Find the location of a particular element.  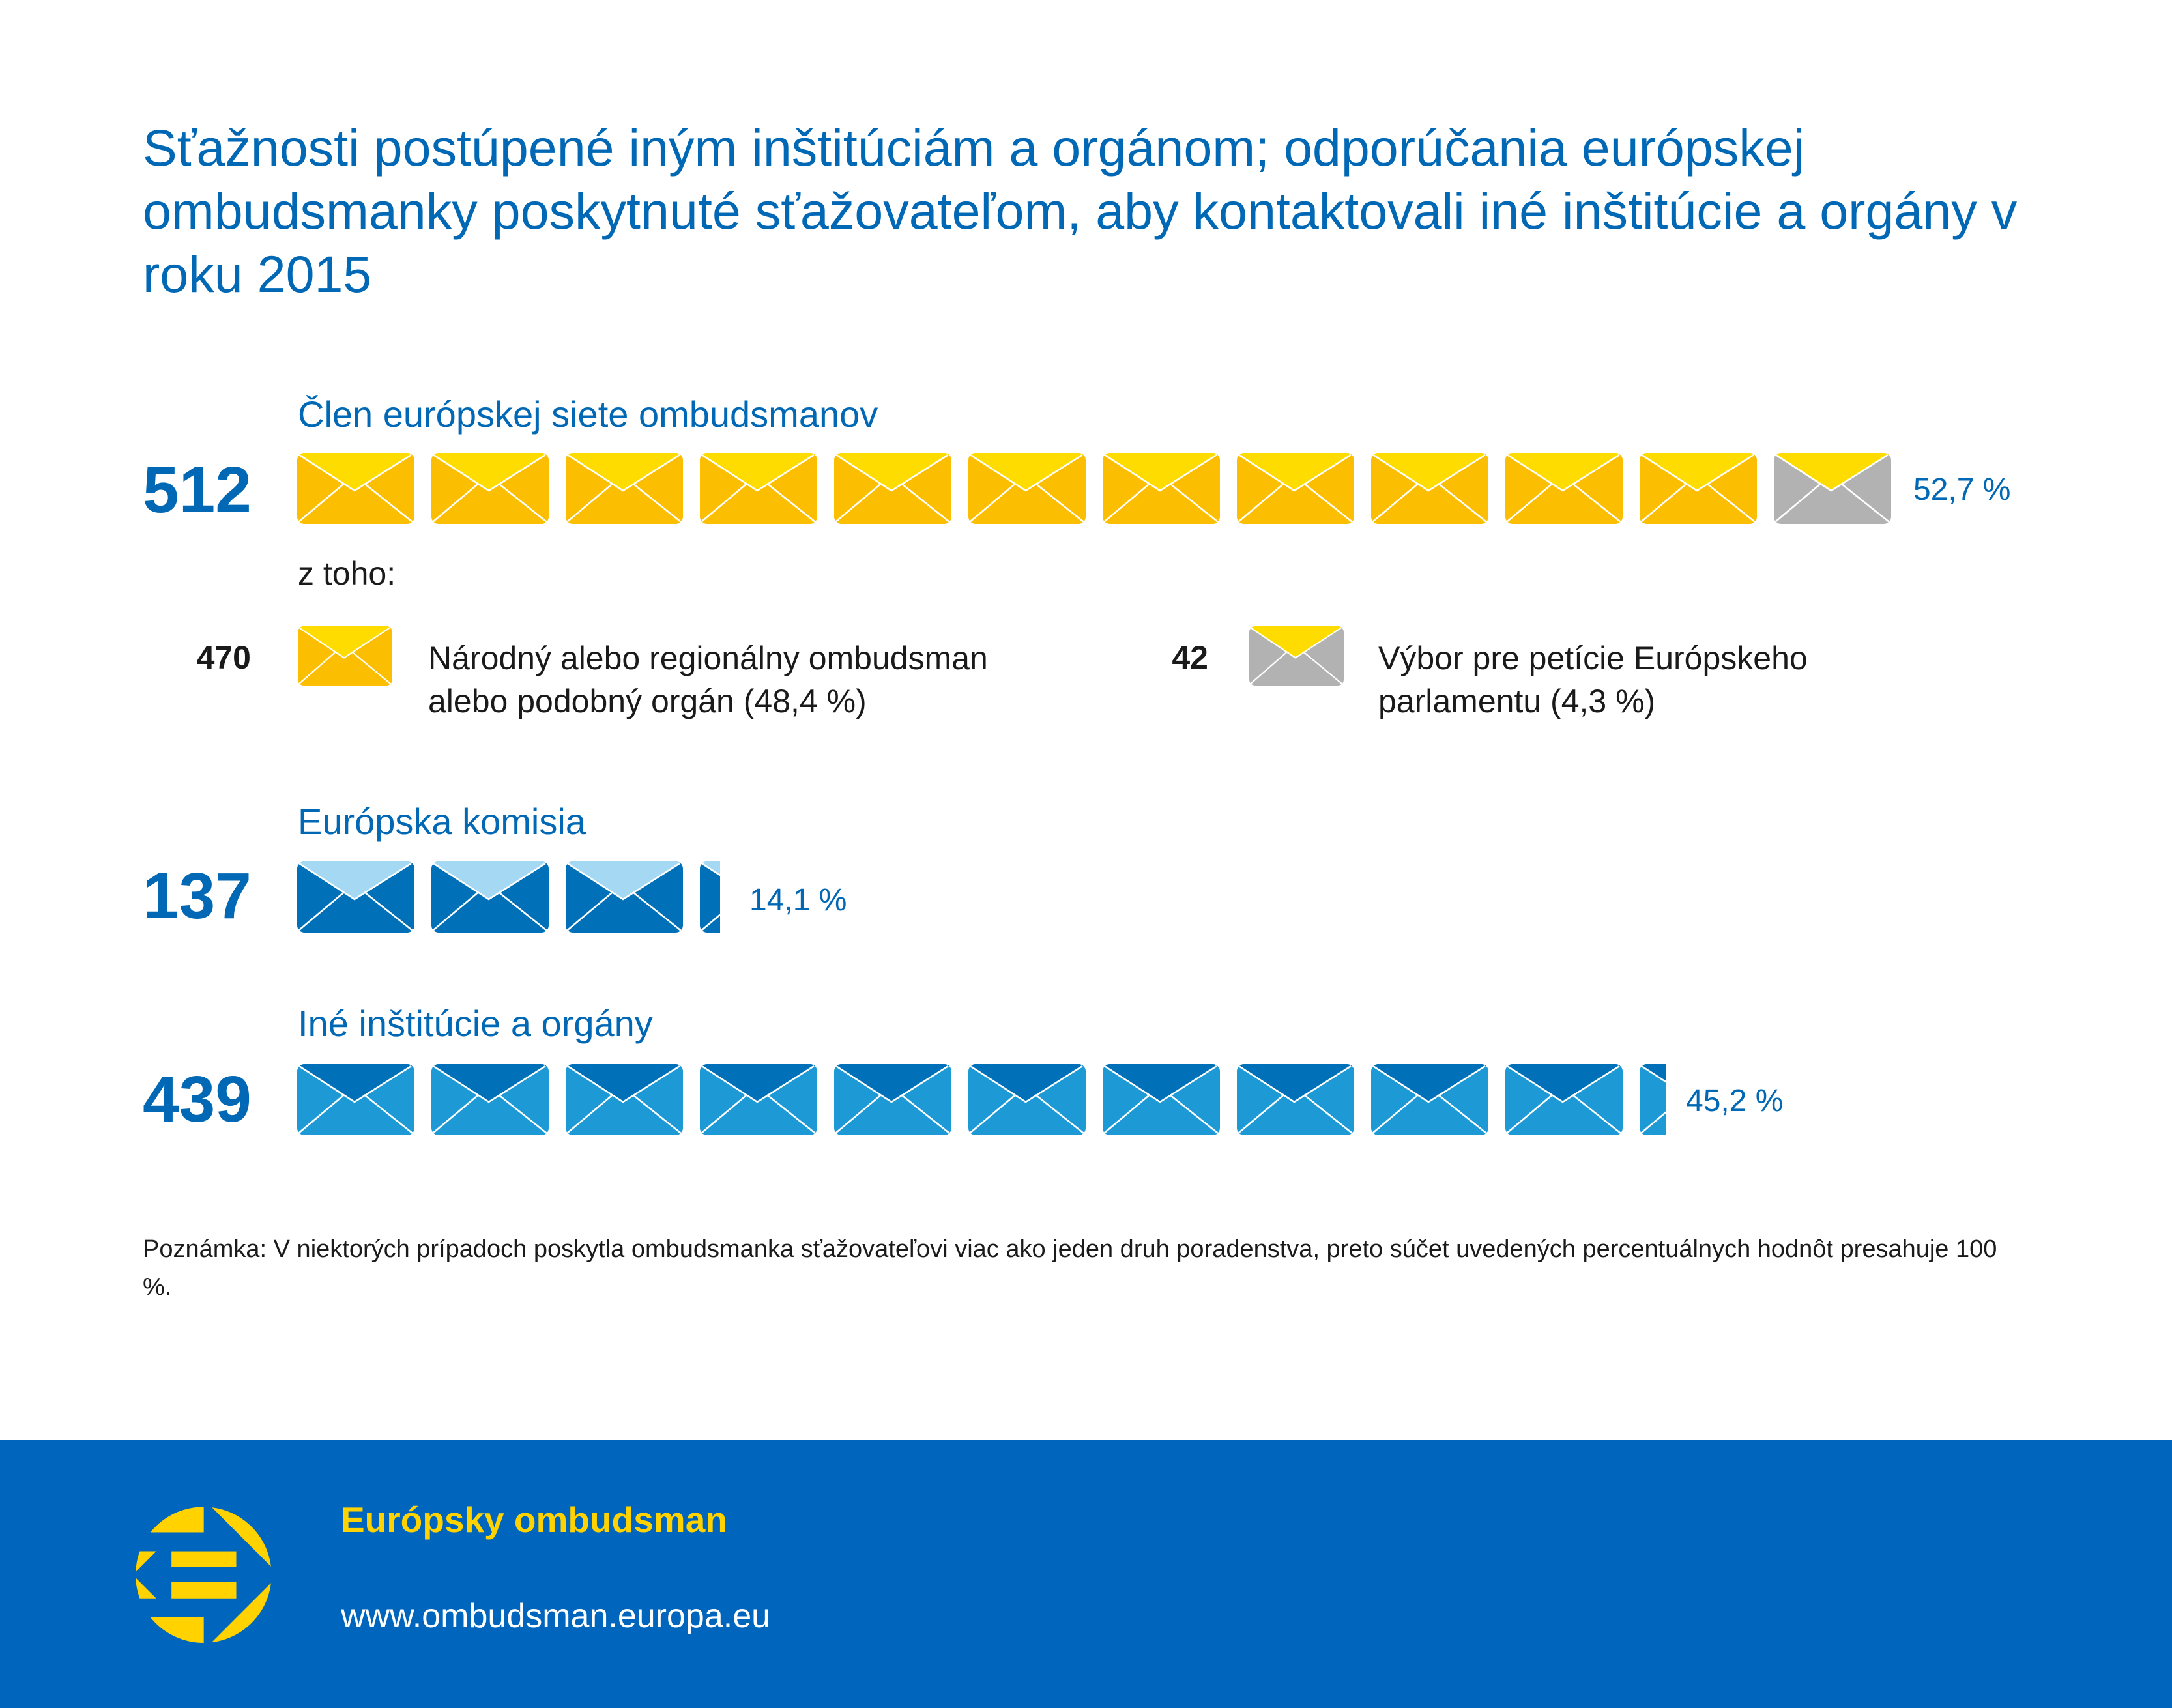

series-label-commission: Európska komisia is located at coordinates (442, 821).